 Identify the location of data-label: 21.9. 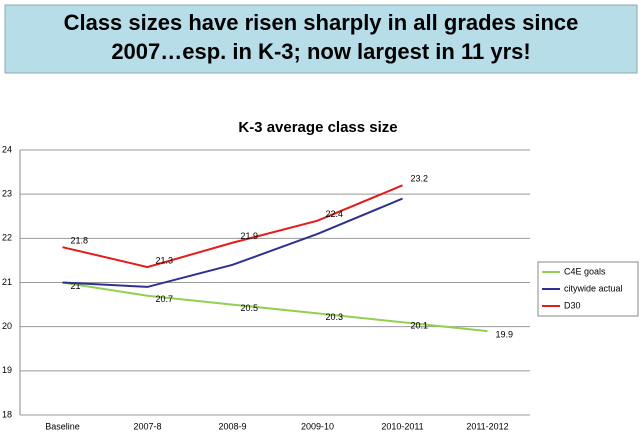
(250, 236).